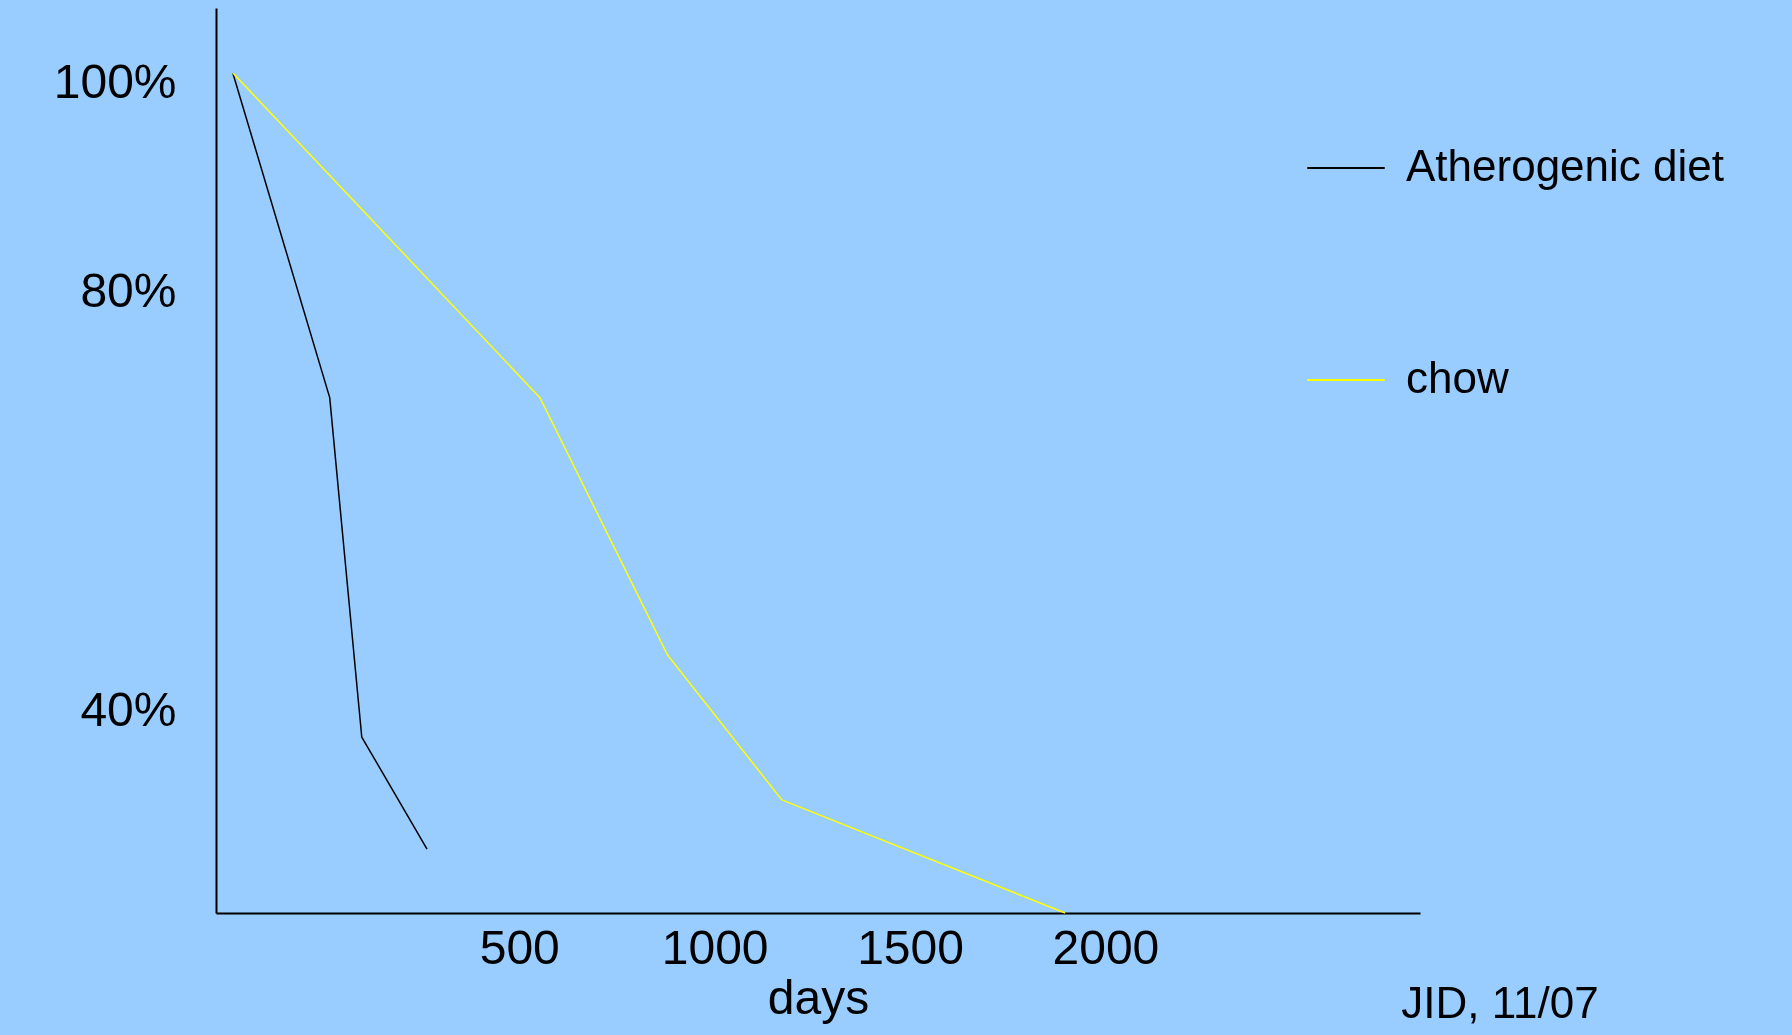 The image size is (1792, 1035). I want to click on x-tick-label: 2000, so click(1106, 947).